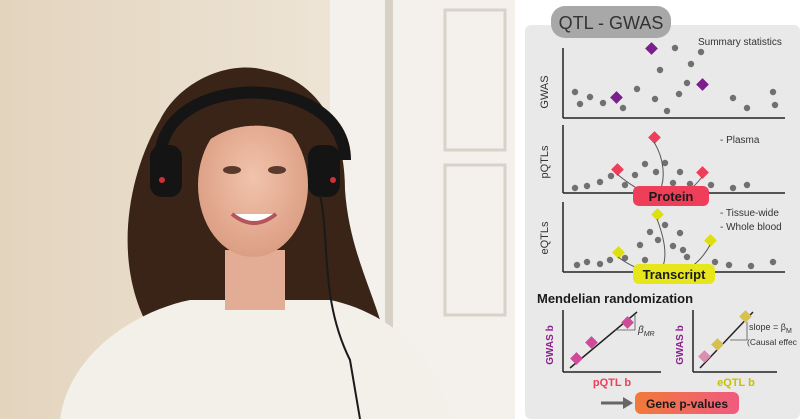  I want to click on door-panel-top, so click(475, 80).